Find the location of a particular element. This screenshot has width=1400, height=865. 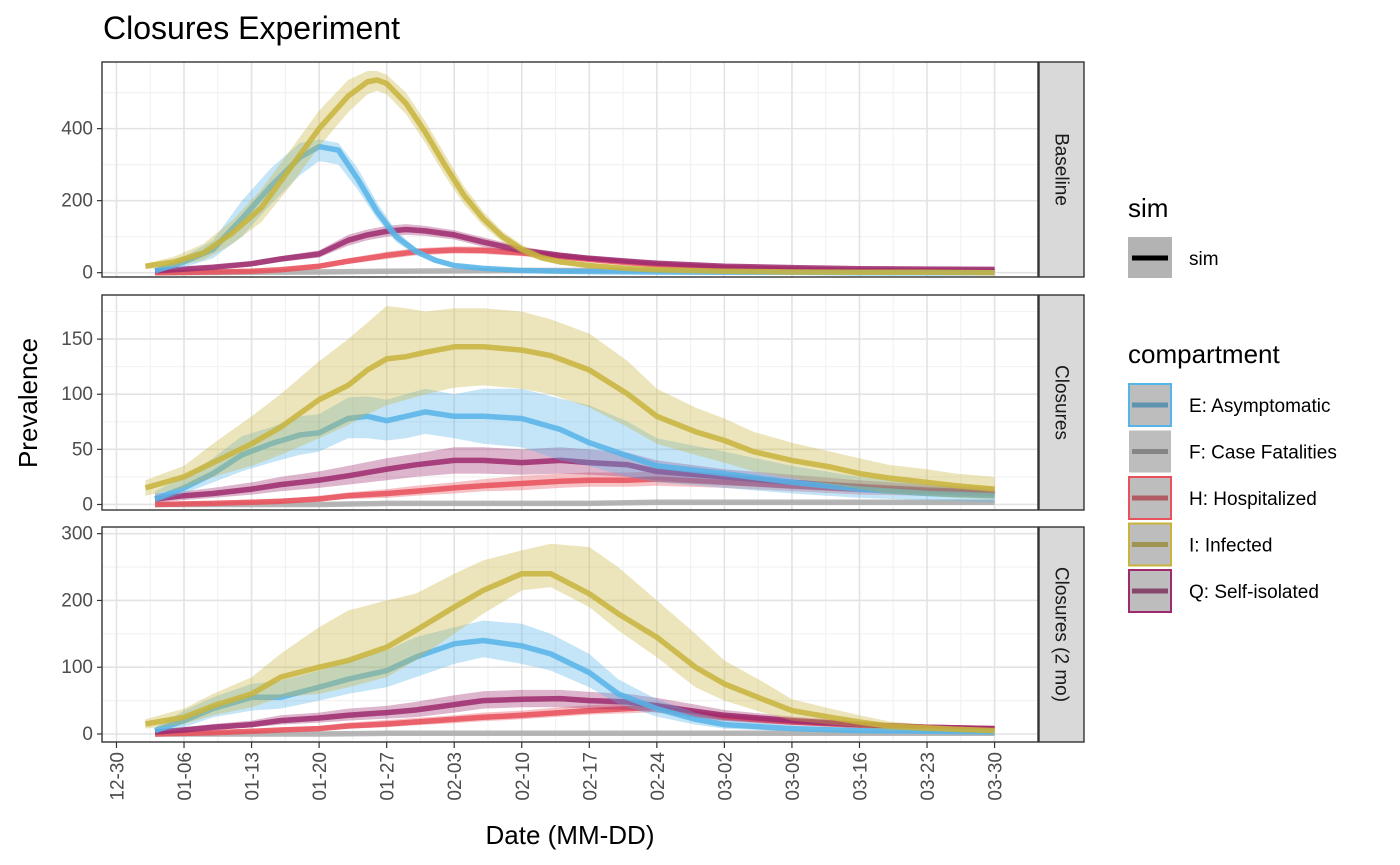

strip-label: Closures is located at coordinates (1061, 402).